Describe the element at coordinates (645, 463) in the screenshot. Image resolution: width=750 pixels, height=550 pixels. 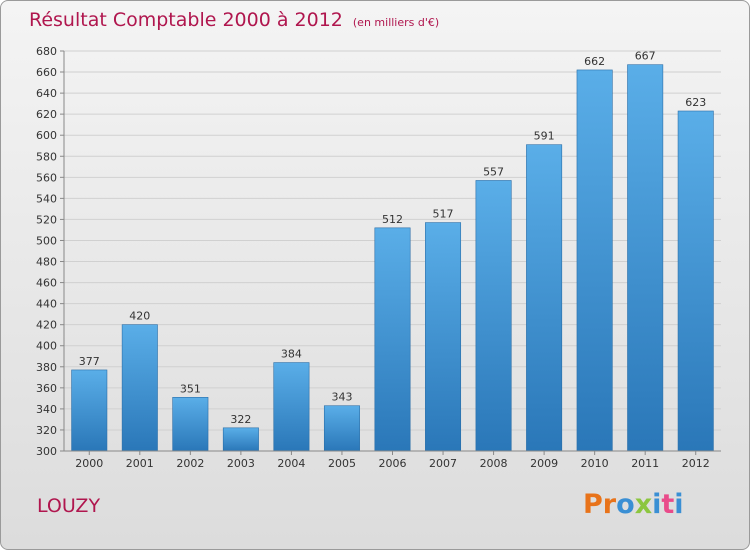
I see `x-tick-label: 2011` at that location.